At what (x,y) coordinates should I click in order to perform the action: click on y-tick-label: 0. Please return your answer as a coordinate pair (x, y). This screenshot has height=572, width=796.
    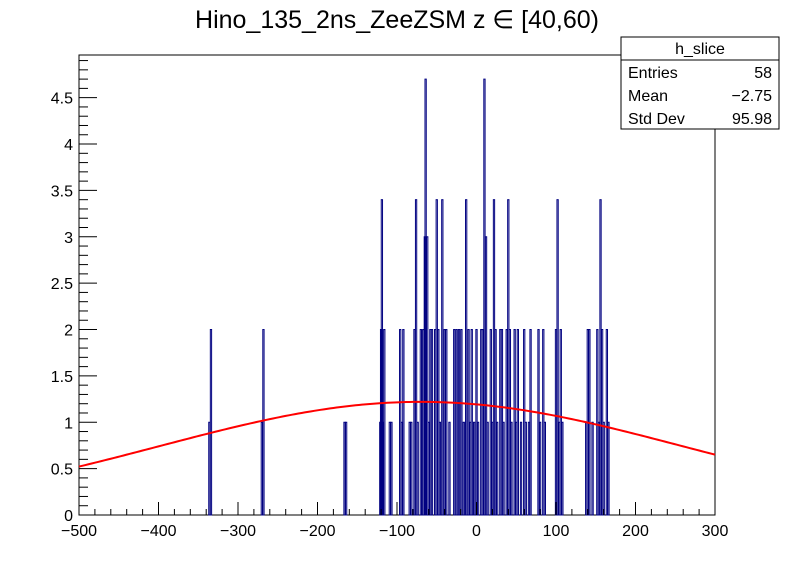
    Looking at the image, I should click on (68, 516).